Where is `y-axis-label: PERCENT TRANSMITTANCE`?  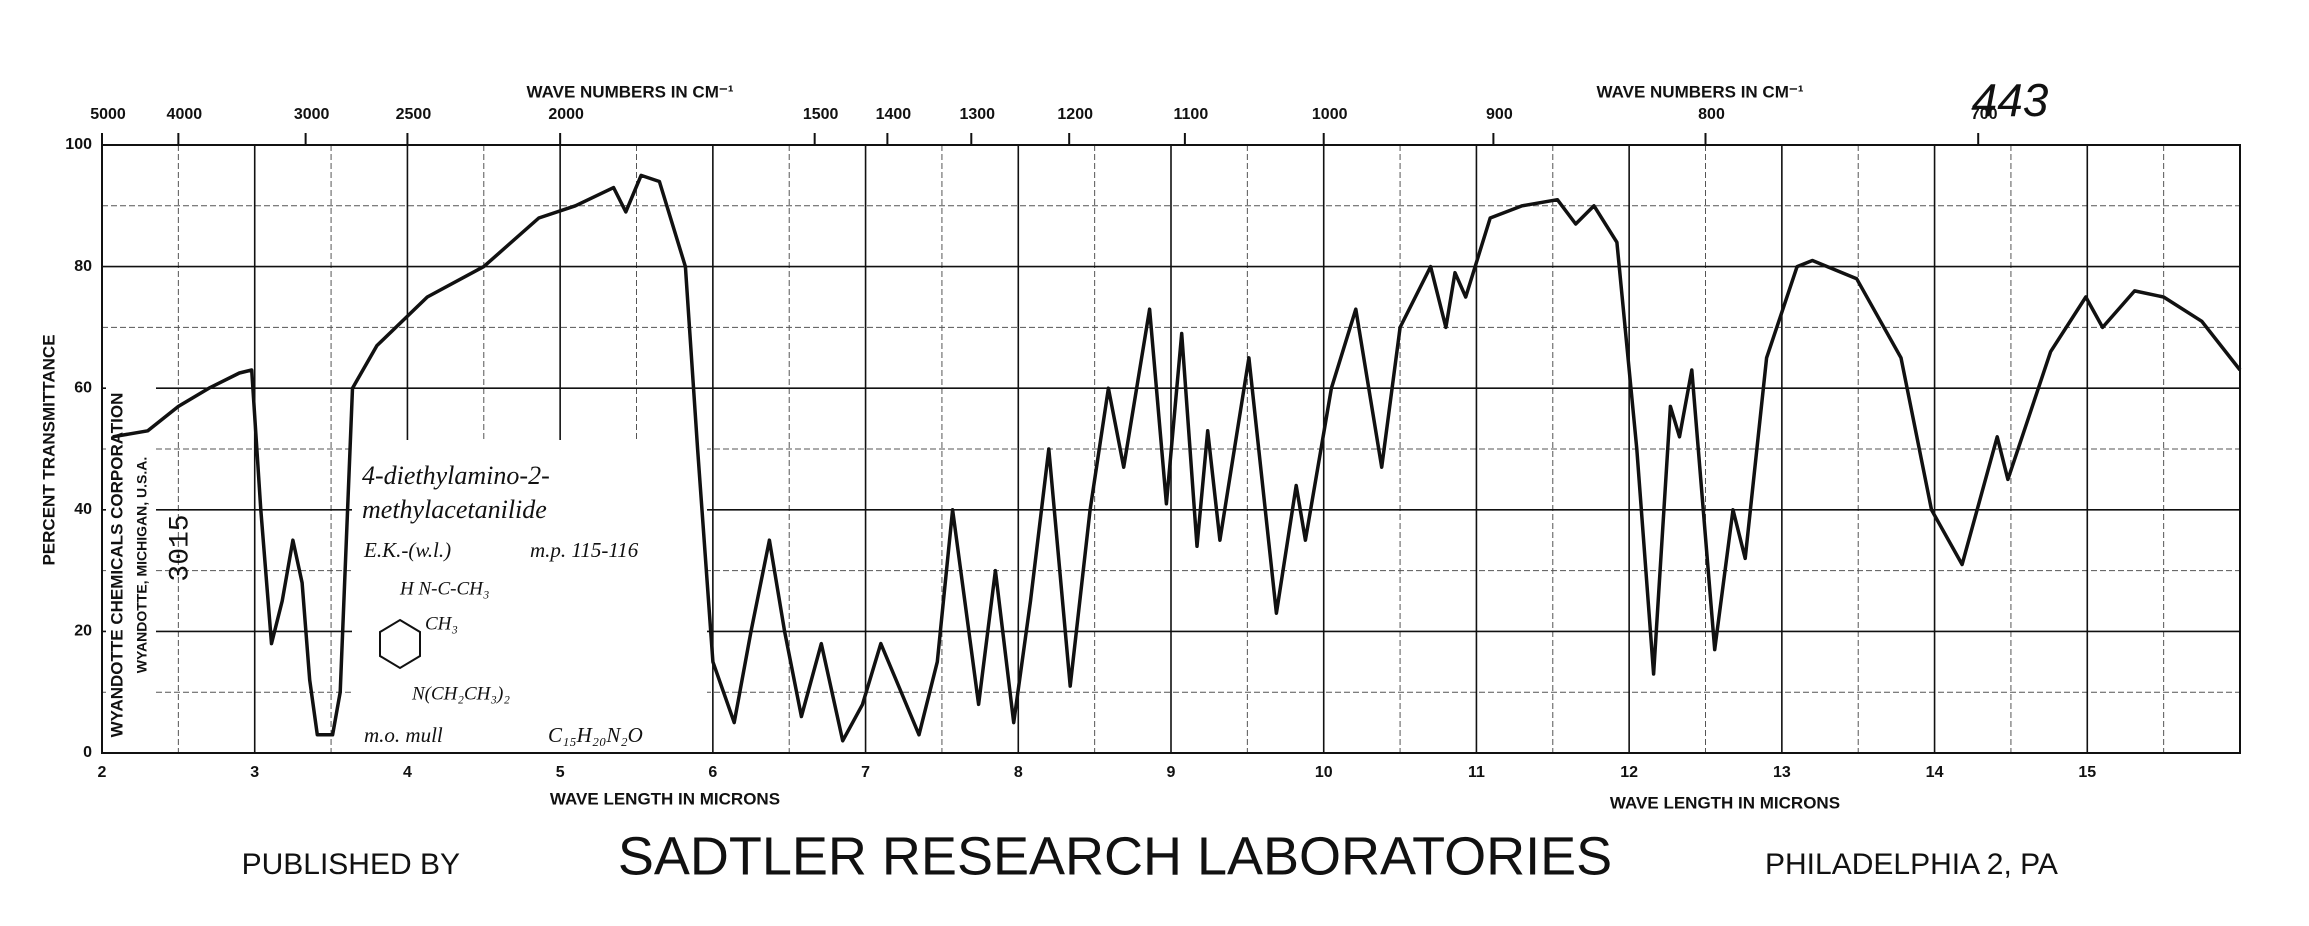
y-axis-label: PERCENT TRANSMITTANCE is located at coordinates (48, 449).